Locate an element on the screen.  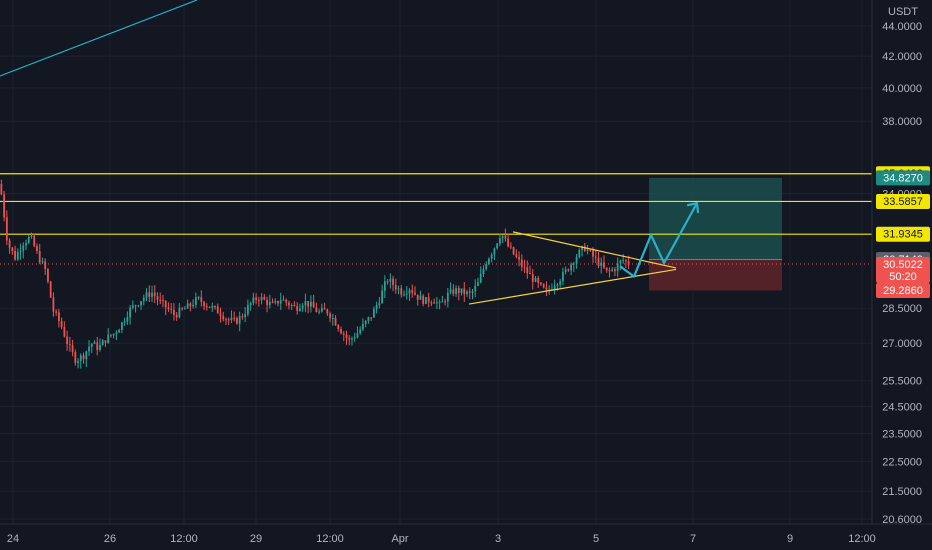
time-tick-label: 12:00 is located at coordinates (184, 539).